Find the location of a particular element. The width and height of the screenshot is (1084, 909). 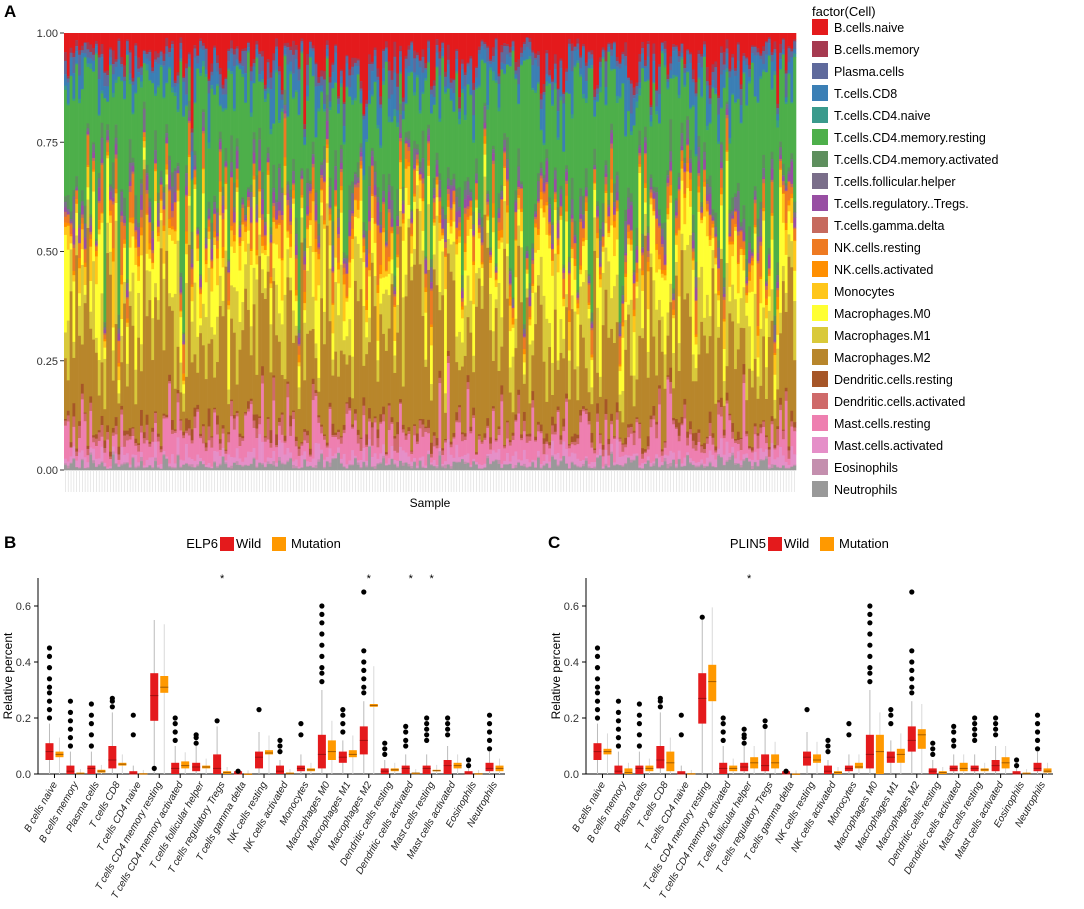

legend-label: T.cells.follicular.helper is located at coordinates (895, 182).